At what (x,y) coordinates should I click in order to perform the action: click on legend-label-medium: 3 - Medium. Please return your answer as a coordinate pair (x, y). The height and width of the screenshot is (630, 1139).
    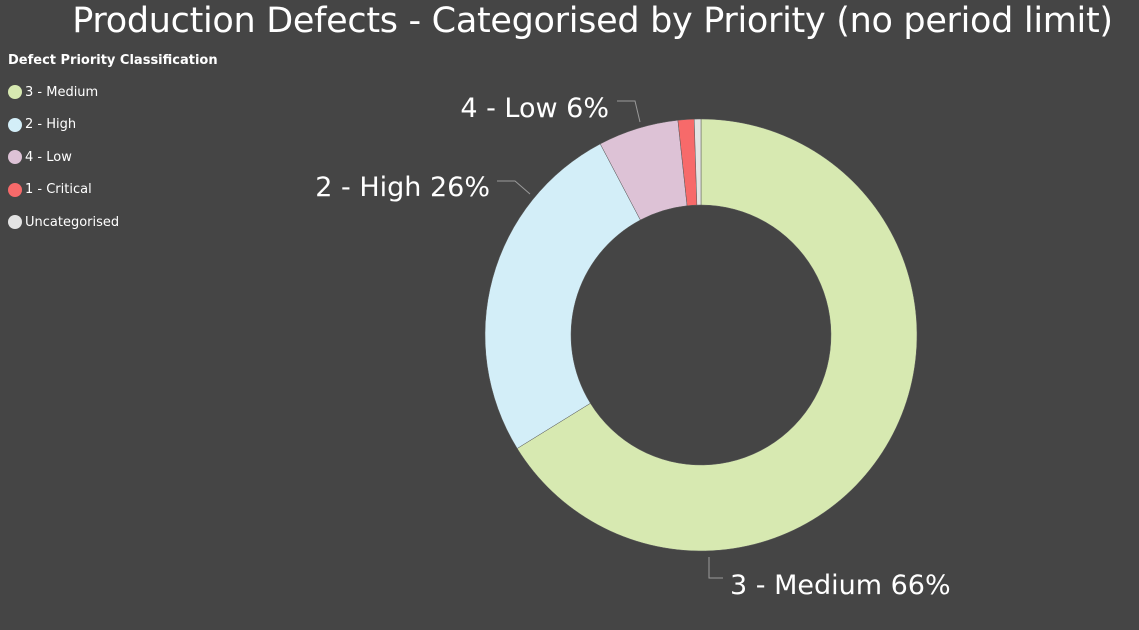
    Looking at the image, I should click on (62, 92).